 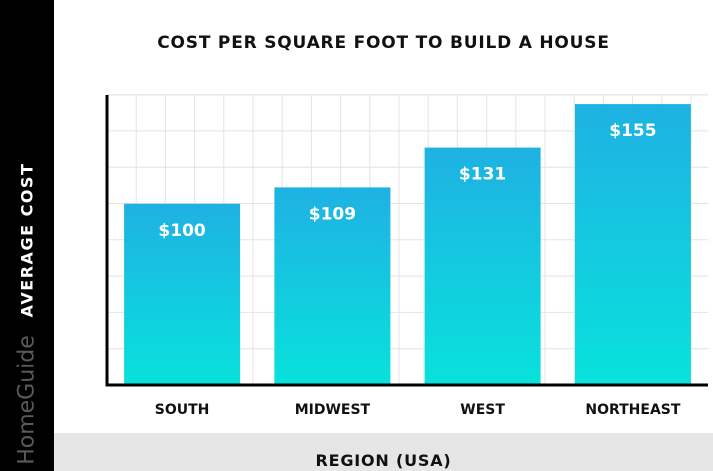 I want to click on bar-south, so click(x=182, y=294).